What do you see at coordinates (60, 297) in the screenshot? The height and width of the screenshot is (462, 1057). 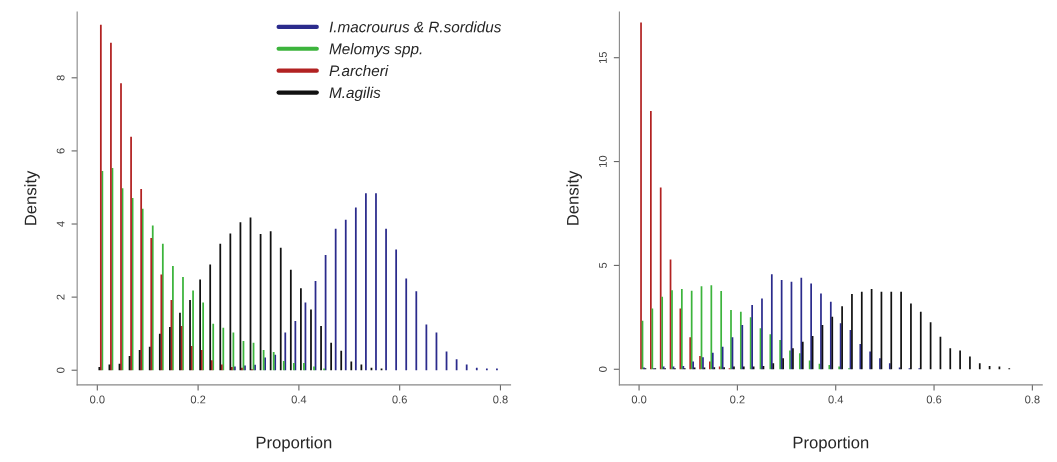 I see `y-tick-label: 2` at bounding box center [60, 297].